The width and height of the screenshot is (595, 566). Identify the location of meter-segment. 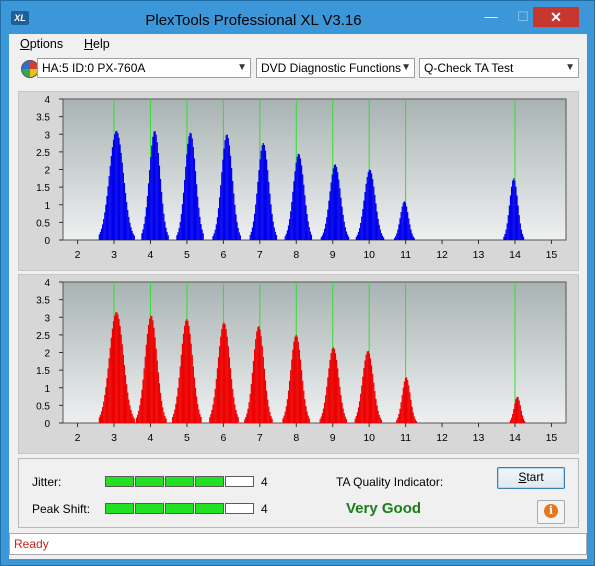
(119, 508).